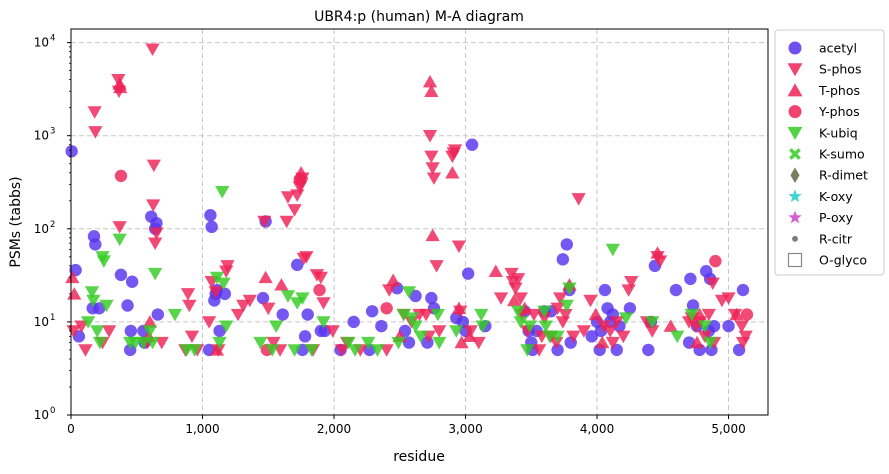 The width and height of the screenshot is (889, 474). Describe the element at coordinates (839, 111) in the screenshot. I see `legend-label: Y-phos` at that location.